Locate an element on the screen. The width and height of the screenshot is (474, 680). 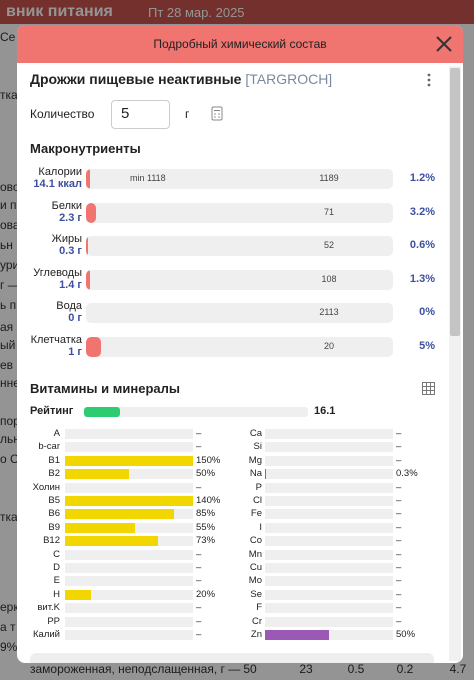
macro-name: Жиры is located at coordinates (66, 239).